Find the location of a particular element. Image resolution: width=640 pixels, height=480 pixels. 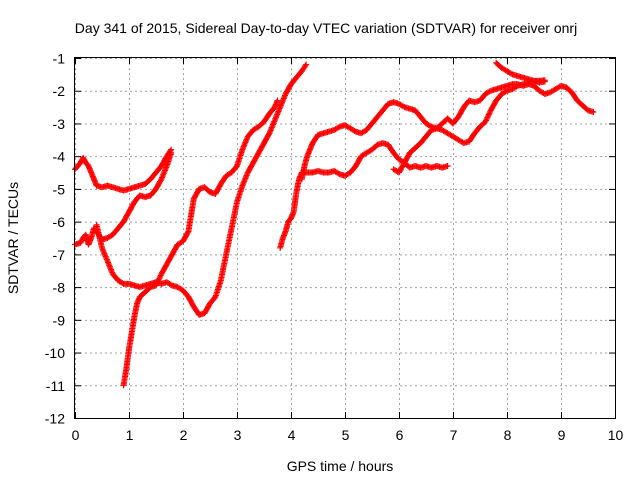

y-tick-label: -7 is located at coordinates (59, 255).